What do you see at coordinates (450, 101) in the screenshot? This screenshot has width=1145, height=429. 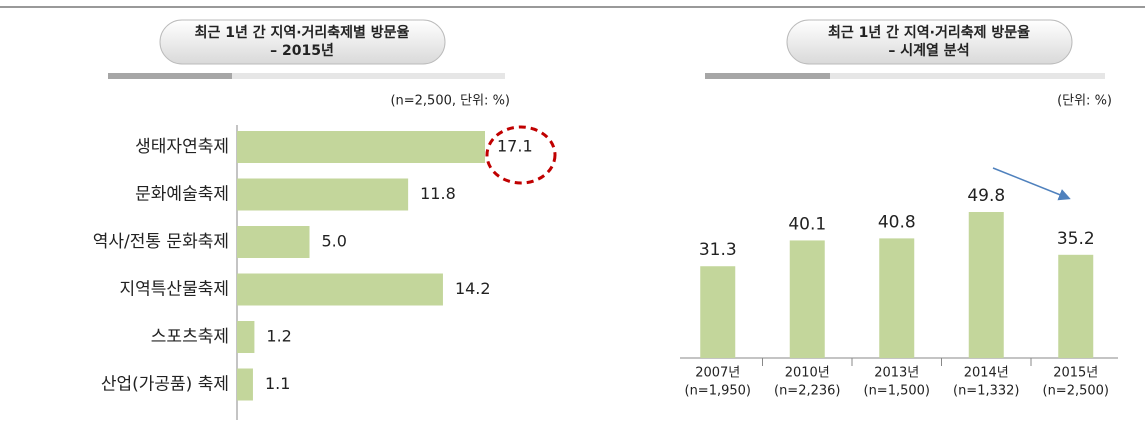 I see `note: (n=2,500, 단위: %)` at bounding box center [450, 101].